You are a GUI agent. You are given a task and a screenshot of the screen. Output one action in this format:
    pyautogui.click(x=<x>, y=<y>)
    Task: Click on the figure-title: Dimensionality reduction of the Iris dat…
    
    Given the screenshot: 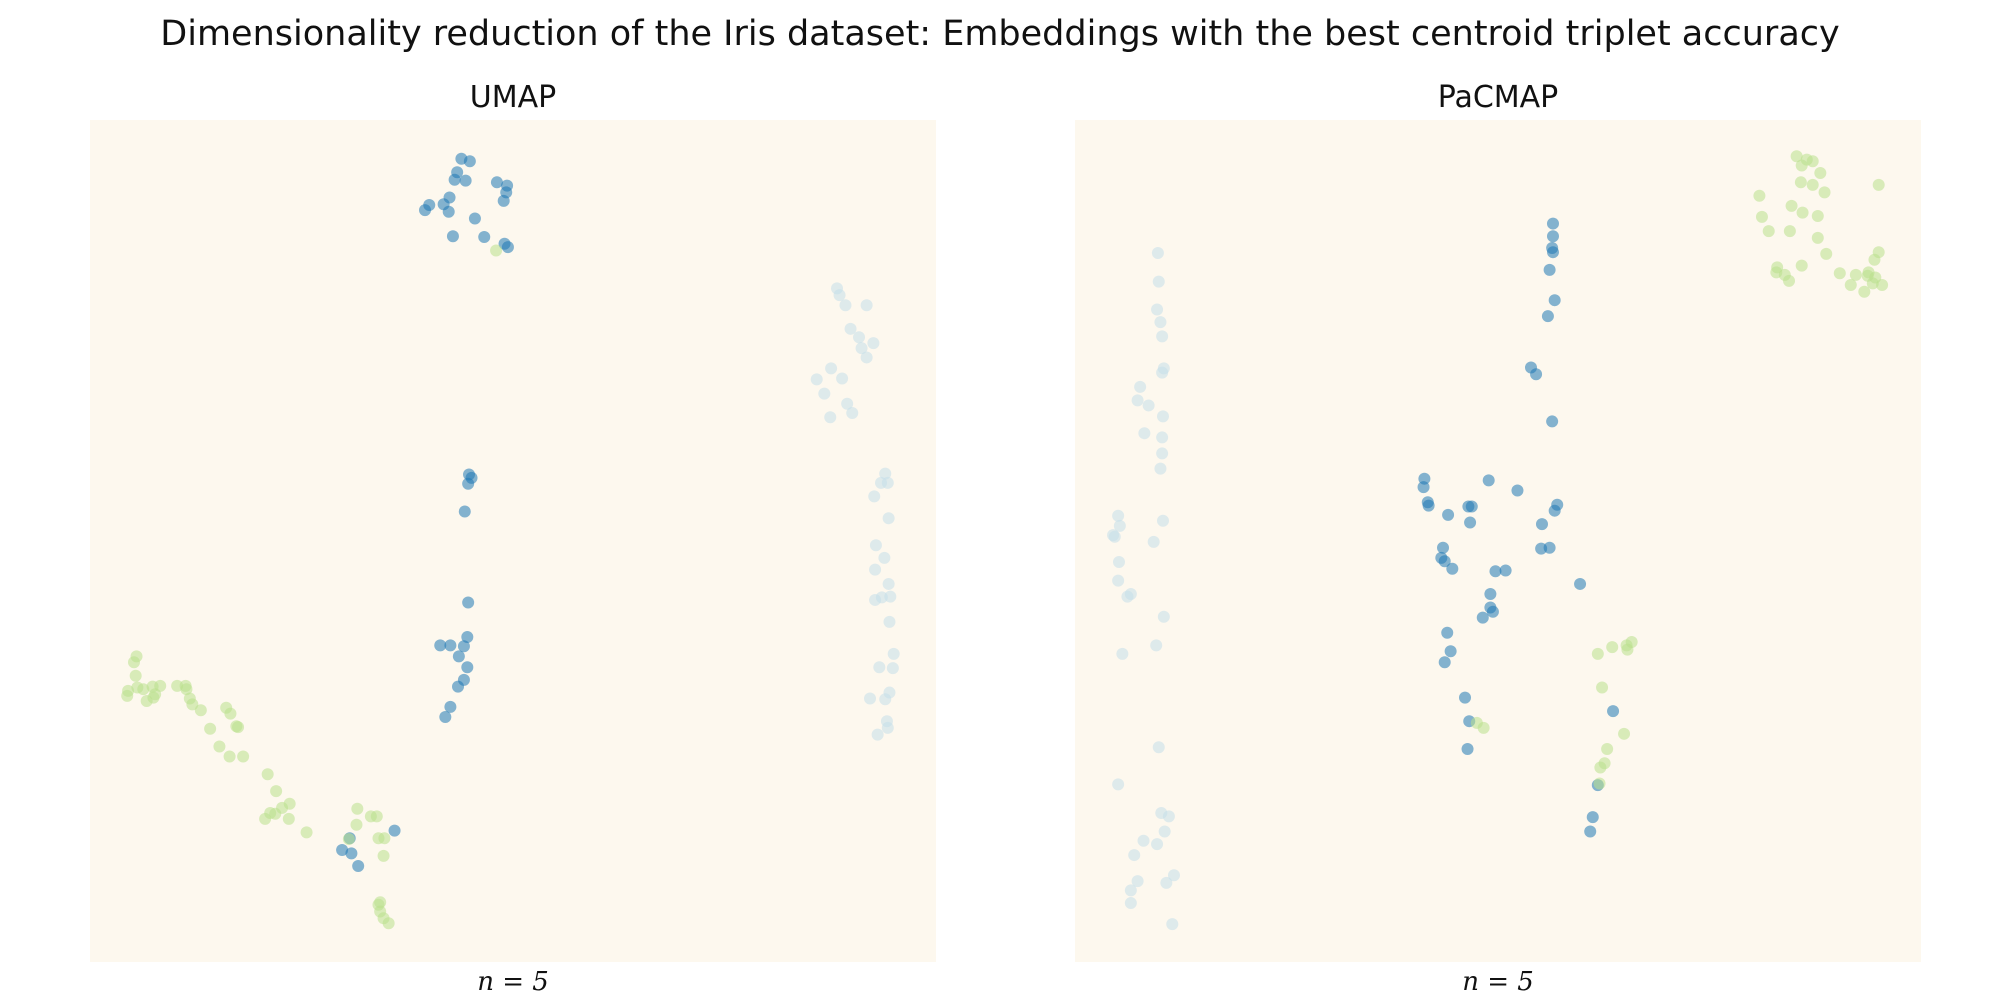 What is the action you would take?
    pyautogui.click(x=999, y=34)
    